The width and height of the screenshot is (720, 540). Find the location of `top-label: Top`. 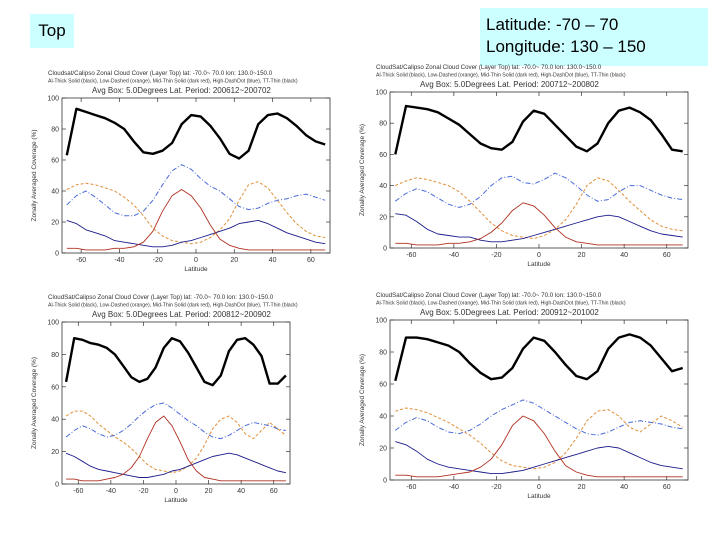

top-label: Top is located at coordinates (52, 31).